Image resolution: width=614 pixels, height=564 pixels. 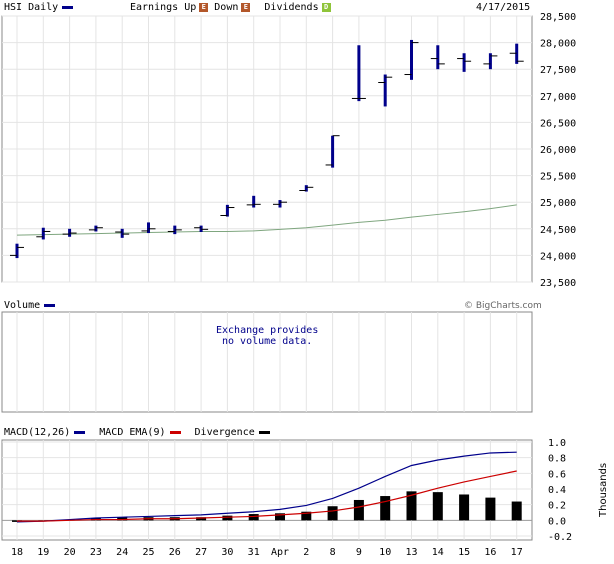 What do you see at coordinates (558, 203) in the screenshot?
I see `price-ytick-label: 25,000` at bounding box center [558, 203].